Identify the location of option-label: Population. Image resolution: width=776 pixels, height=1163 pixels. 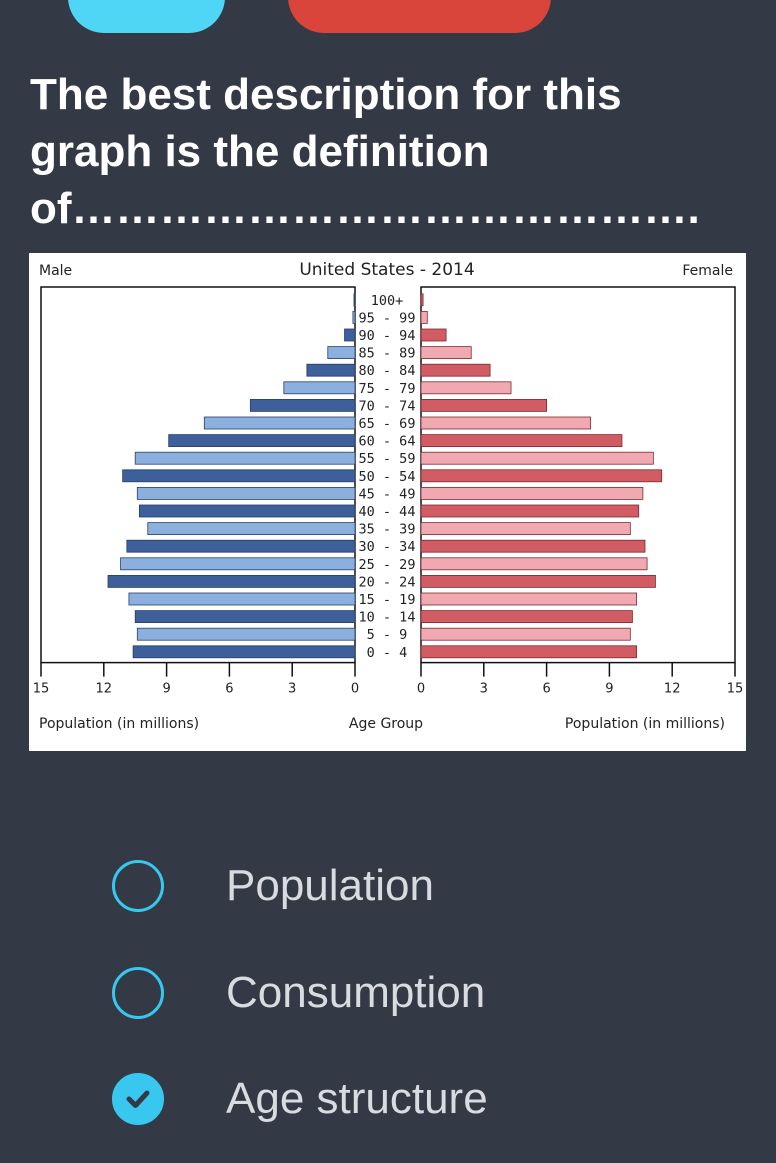
(330, 885).